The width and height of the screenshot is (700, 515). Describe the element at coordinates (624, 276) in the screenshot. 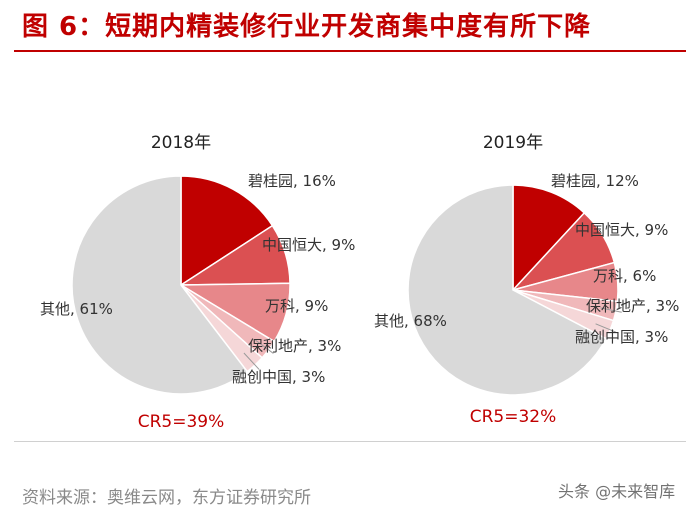

I see `slice-label: 万科, 6%` at that location.